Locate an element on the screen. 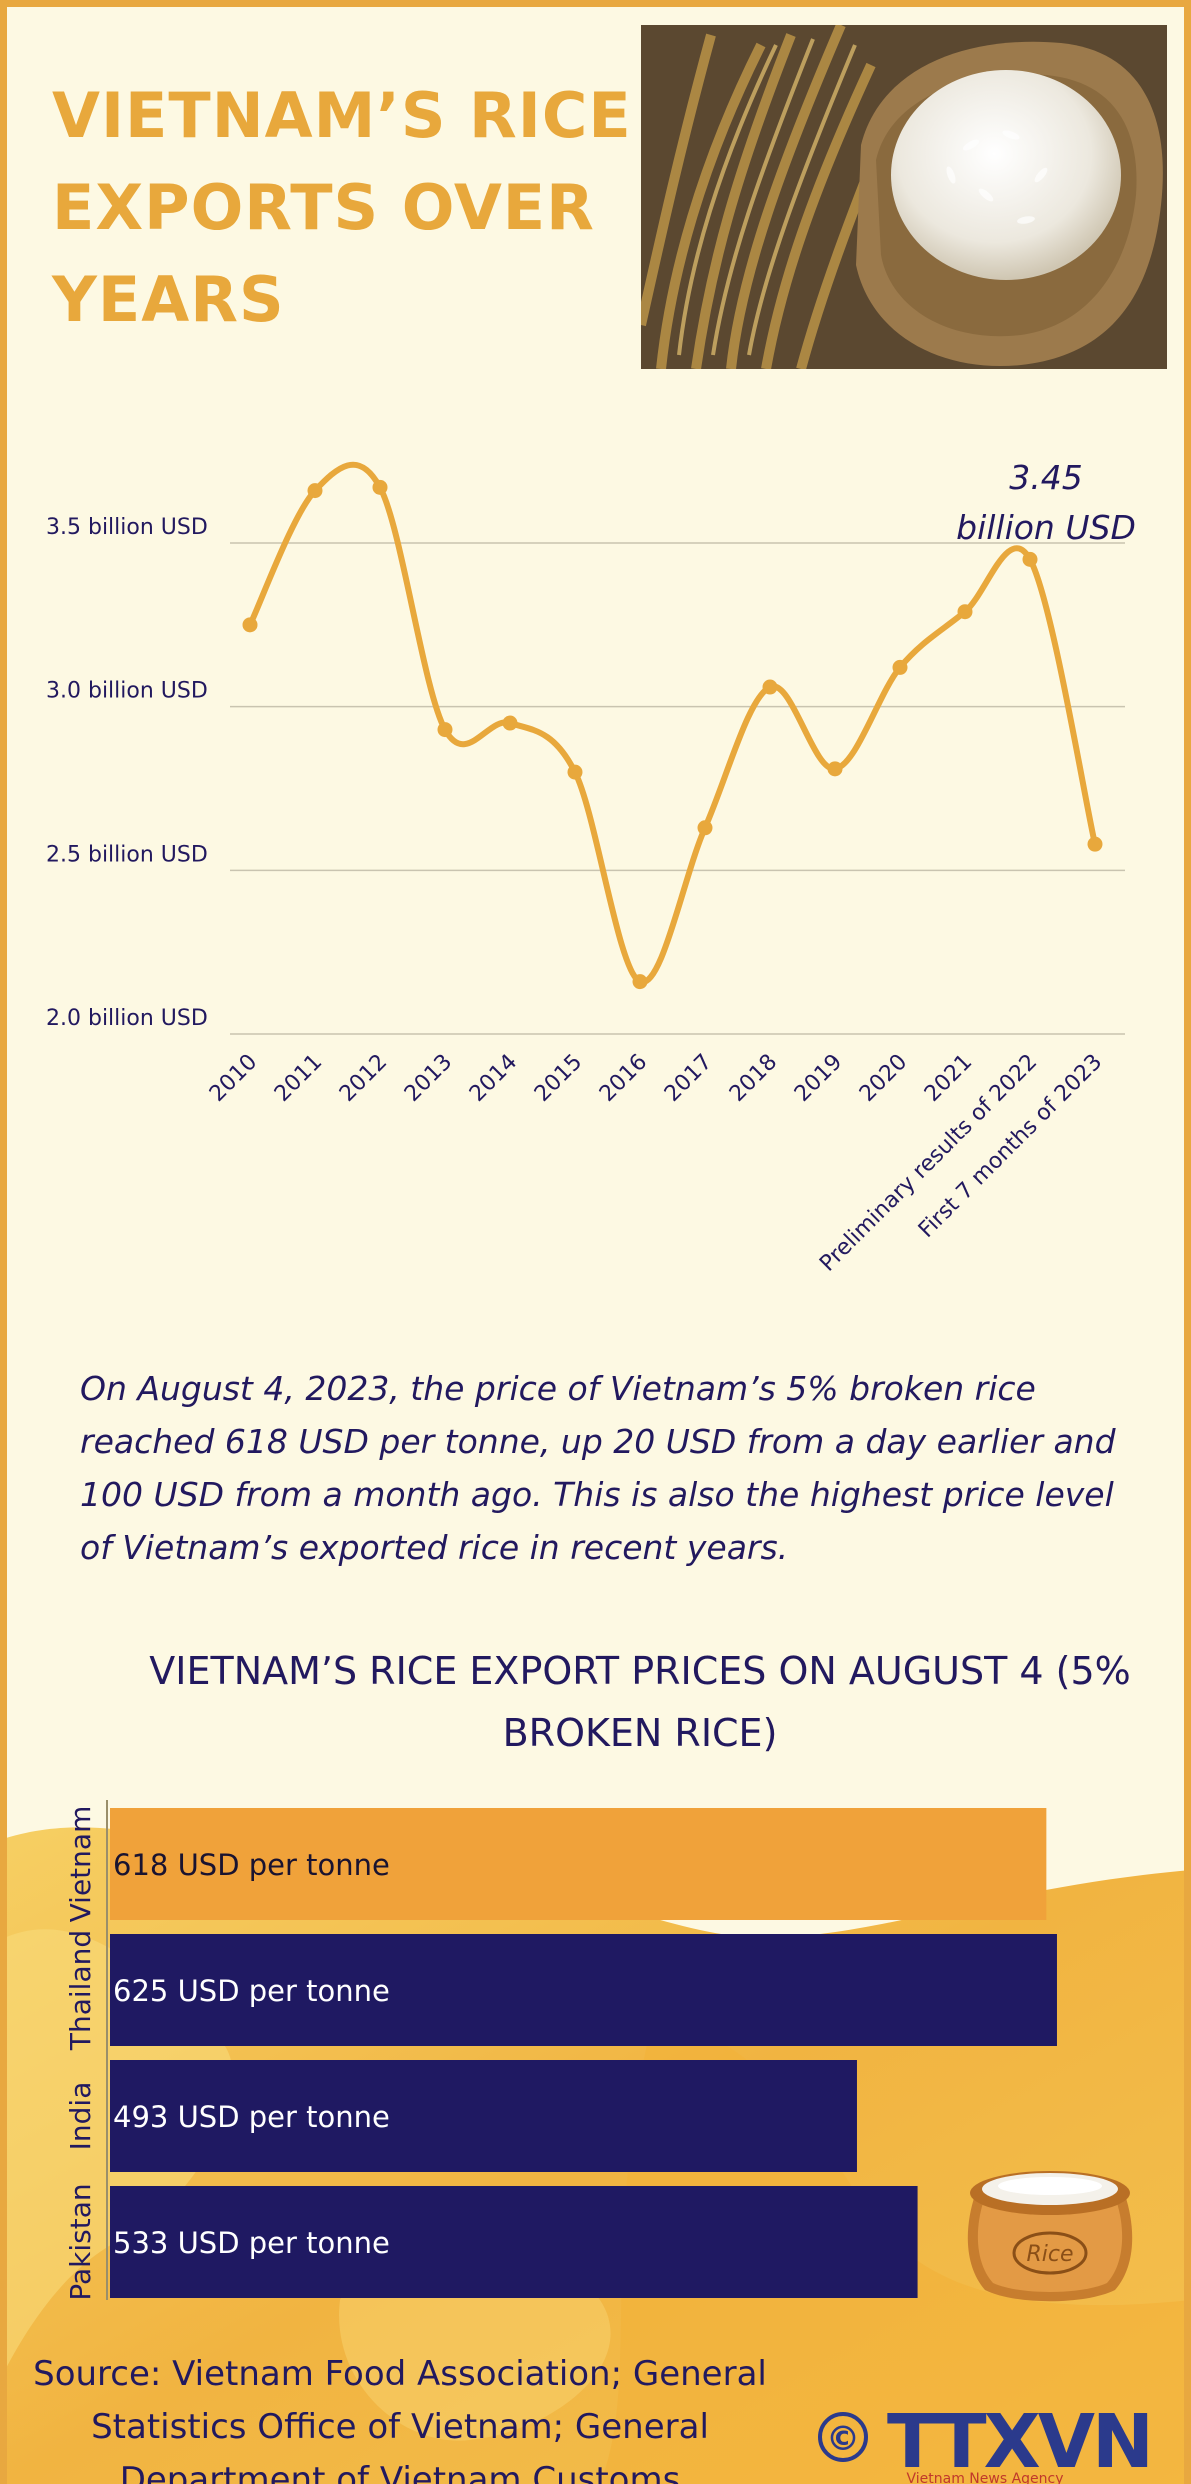  x-tick-label: 2018 is located at coordinates (753, 1078).